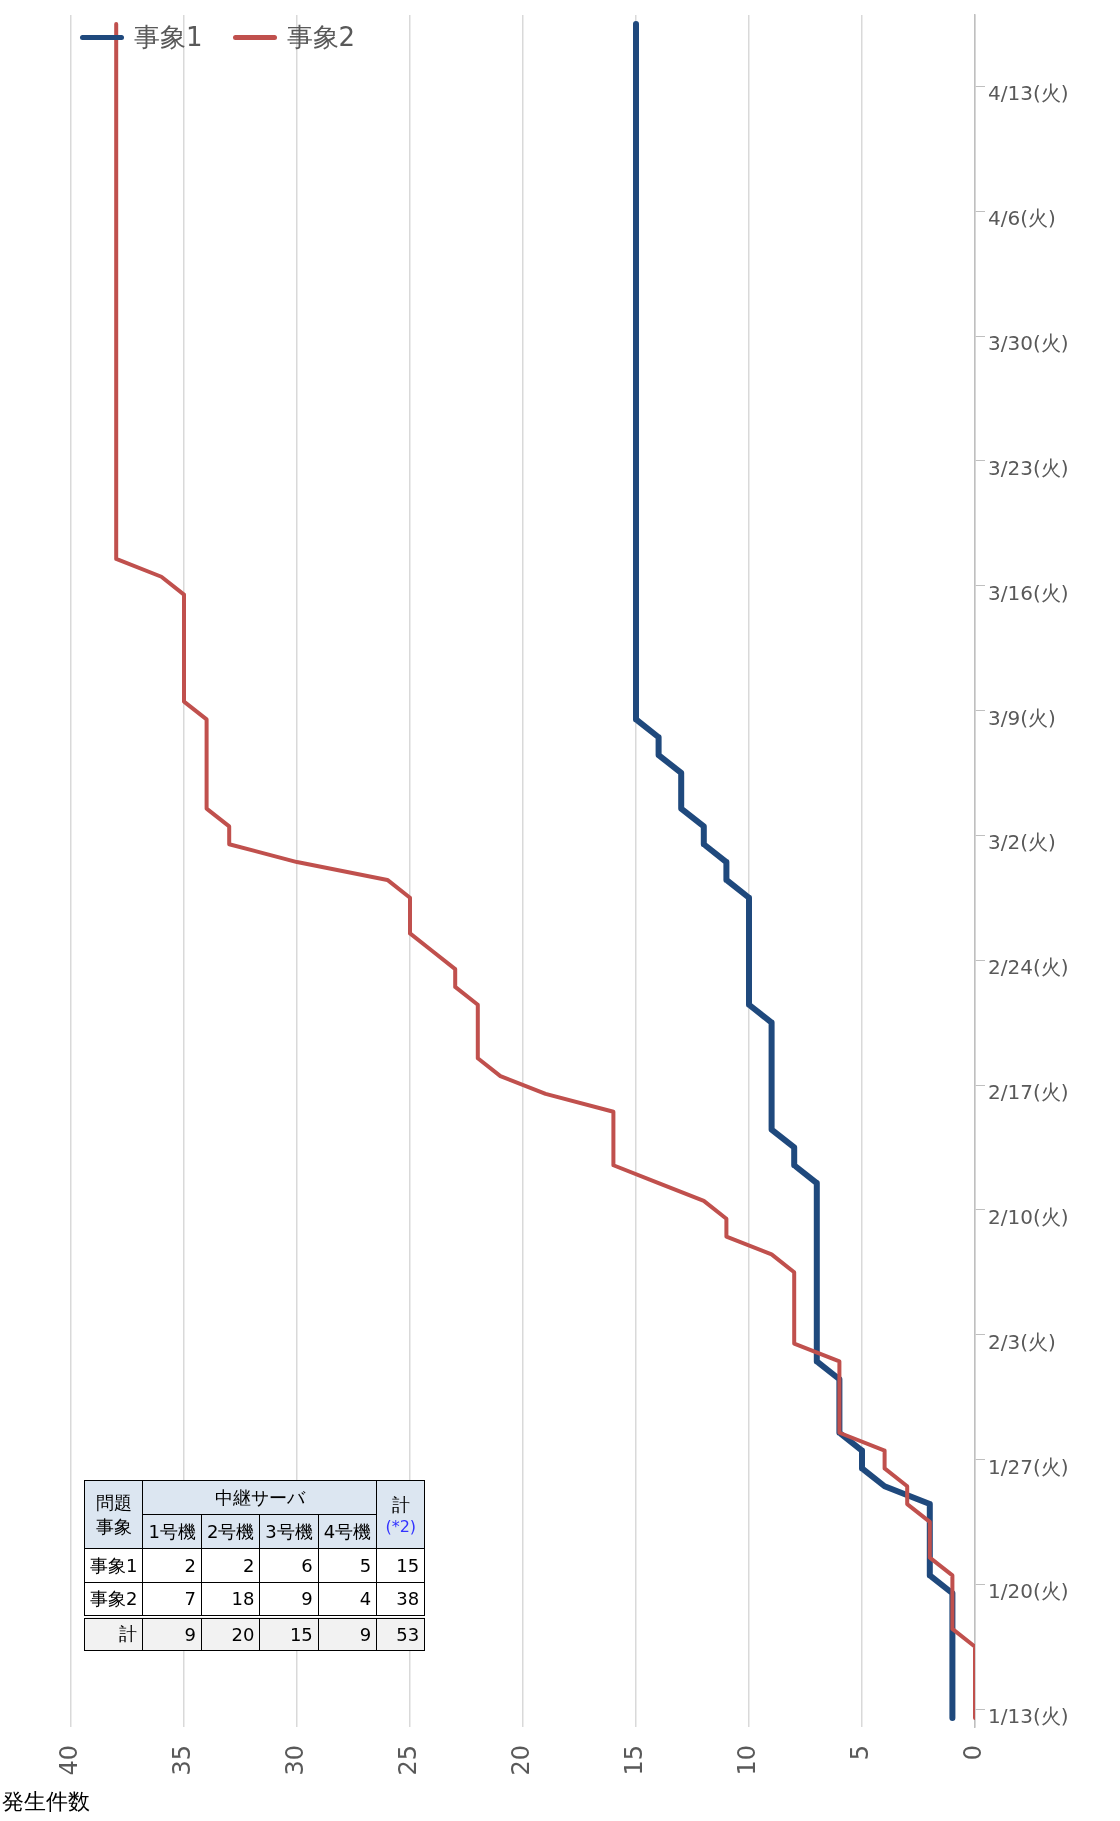  Describe the element at coordinates (347, 1531) in the screenshot. I see `x-tick-label: 4号機` at that location.